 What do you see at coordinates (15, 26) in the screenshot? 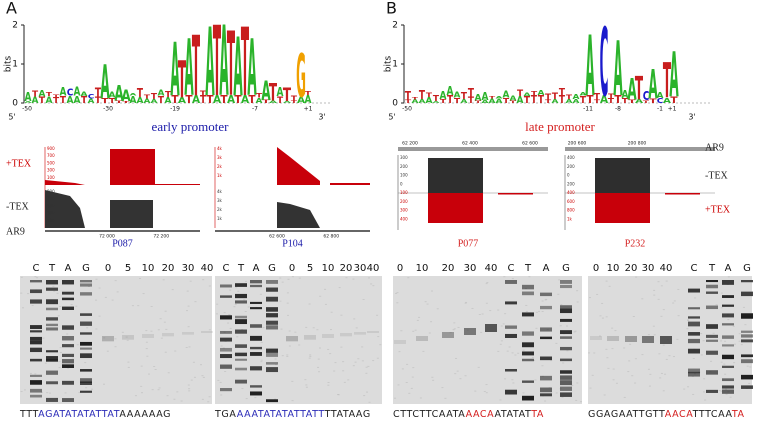
I see `logo-y-tick: 2` at bounding box center [15, 26].